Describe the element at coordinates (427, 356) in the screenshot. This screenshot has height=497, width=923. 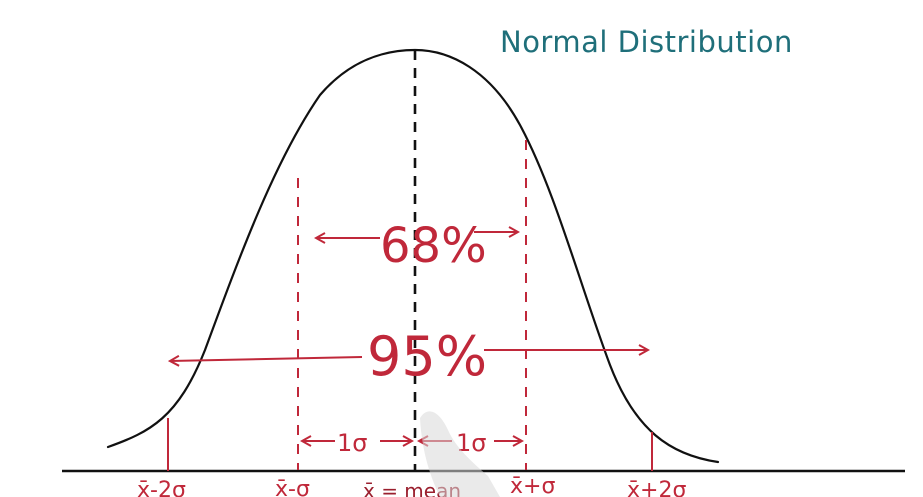
I see `outer-percentage-label: 95%` at that location.